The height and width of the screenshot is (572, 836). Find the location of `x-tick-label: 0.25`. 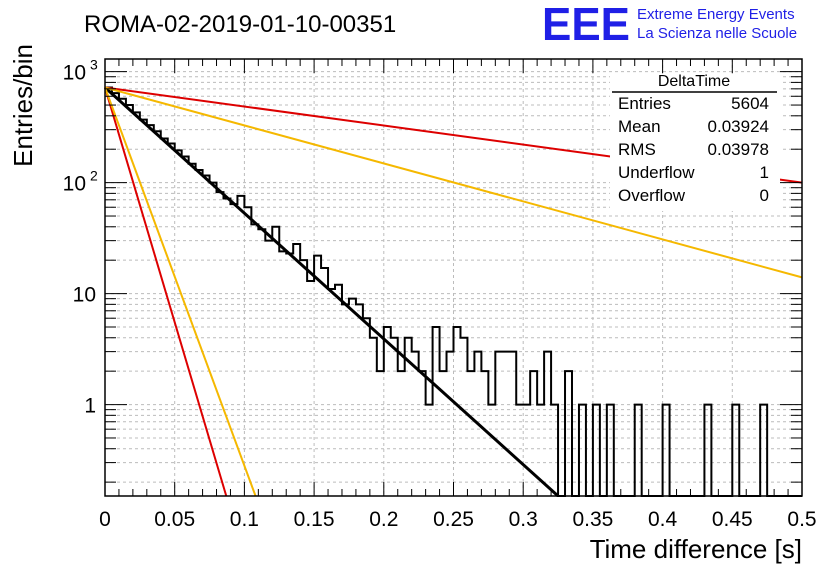

x-tick-label: 0.25 is located at coordinates (453, 519).